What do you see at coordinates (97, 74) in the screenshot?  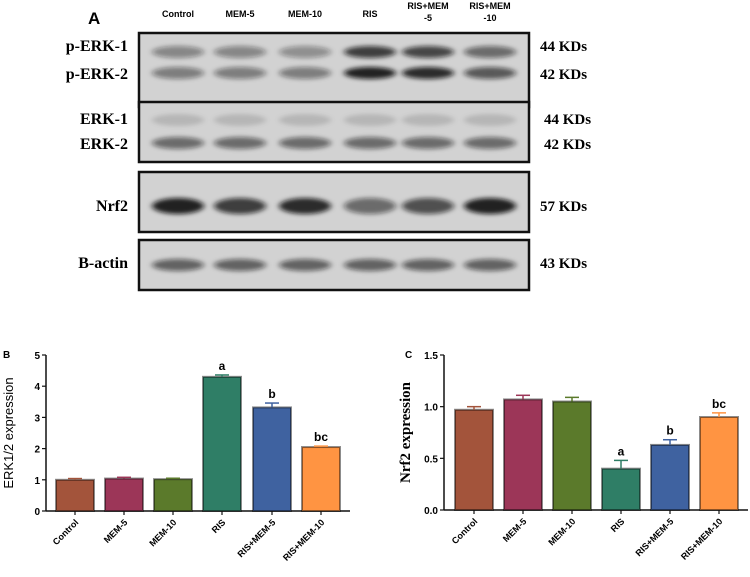 I see `protein-label: p-ERK-2` at bounding box center [97, 74].